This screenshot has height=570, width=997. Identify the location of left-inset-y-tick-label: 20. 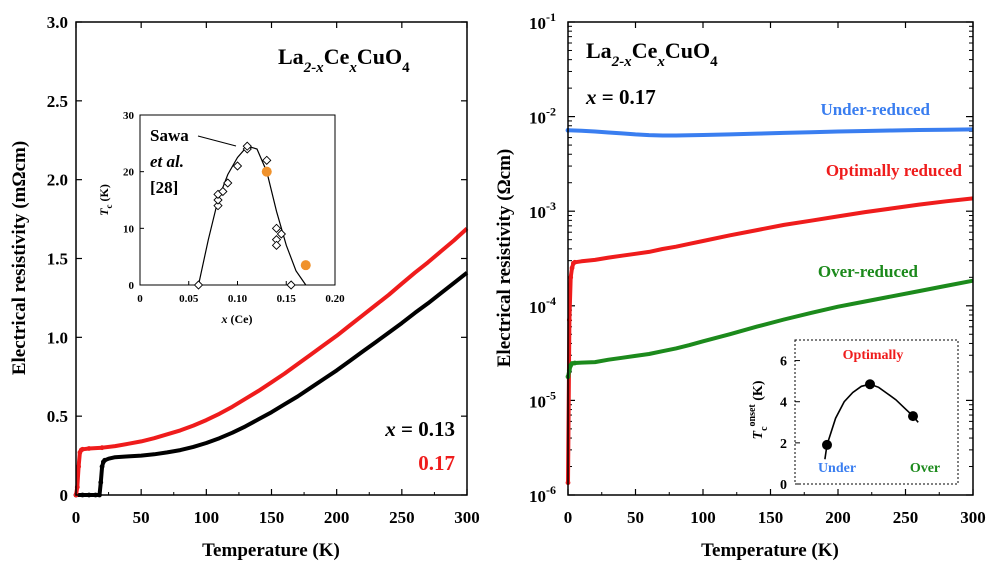
(129, 173).